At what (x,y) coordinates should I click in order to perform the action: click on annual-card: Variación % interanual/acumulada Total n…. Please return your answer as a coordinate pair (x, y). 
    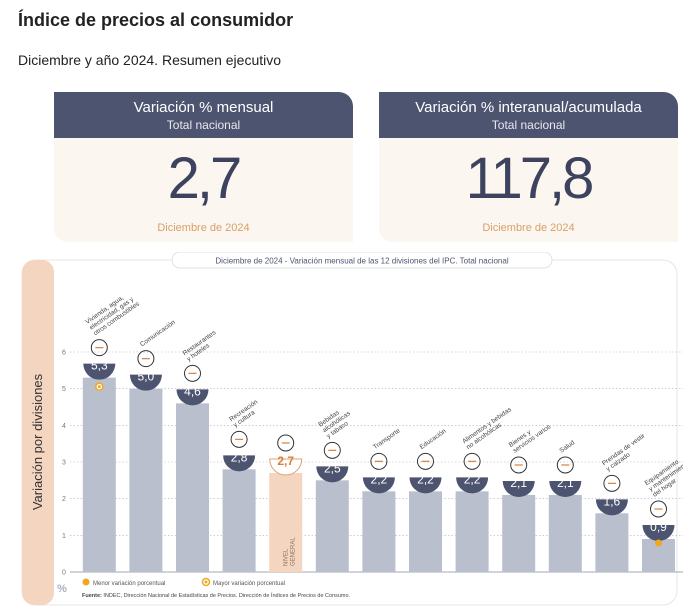
    Looking at the image, I should click on (528, 167).